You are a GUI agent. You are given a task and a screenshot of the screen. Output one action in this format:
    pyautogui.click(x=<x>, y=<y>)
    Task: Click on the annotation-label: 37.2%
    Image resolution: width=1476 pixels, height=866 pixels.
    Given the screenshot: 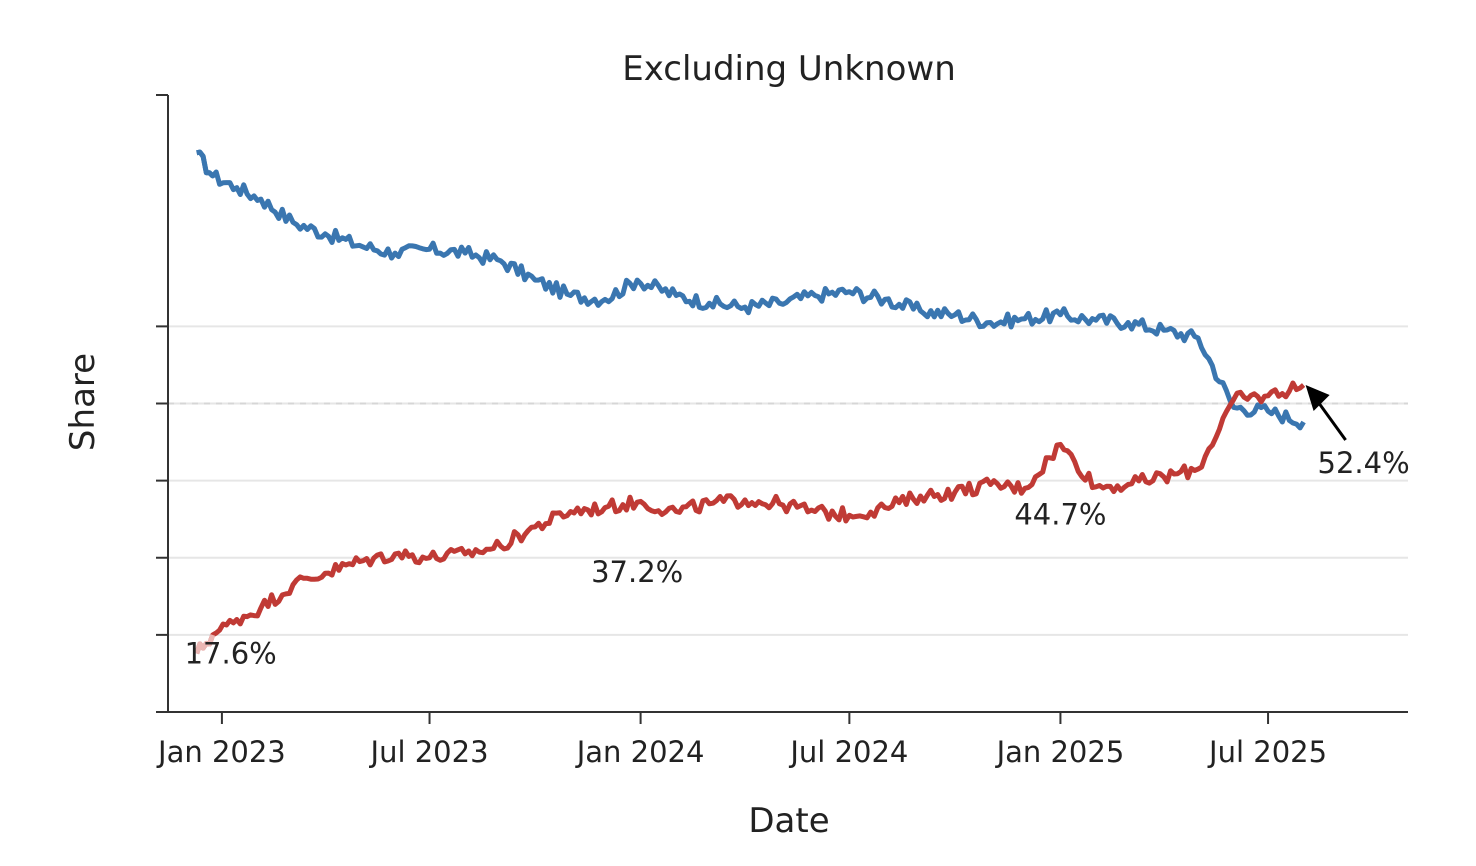 What is the action you would take?
    pyautogui.click(x=637, y=572)
    